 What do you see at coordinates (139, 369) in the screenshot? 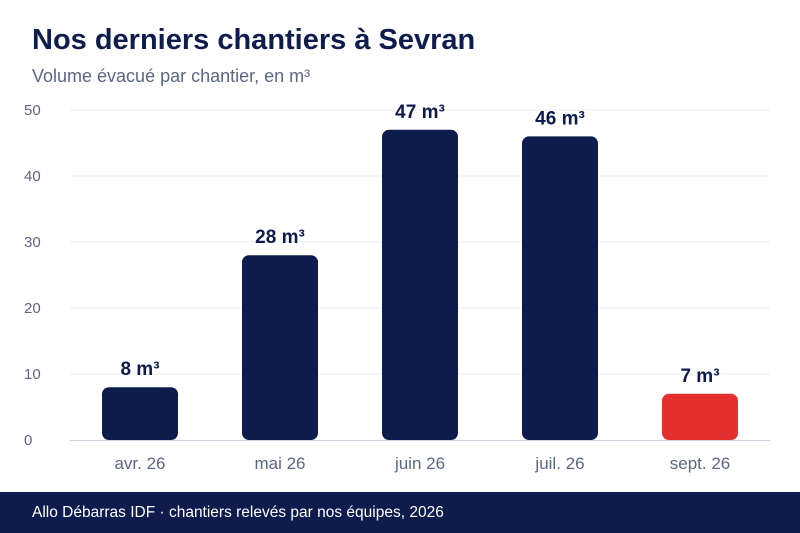
I see `data-label: 8 m³` at bounding box center [139, 369].